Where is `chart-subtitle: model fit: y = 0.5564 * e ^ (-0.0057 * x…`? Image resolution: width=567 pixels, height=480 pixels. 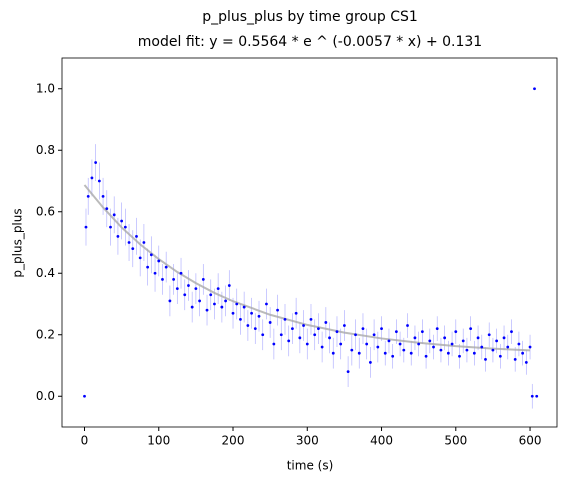 chart-subtitle: model fit: y = 0.5564 * e ^ (-0.0057 * x… is located at coordinates (310, 42).